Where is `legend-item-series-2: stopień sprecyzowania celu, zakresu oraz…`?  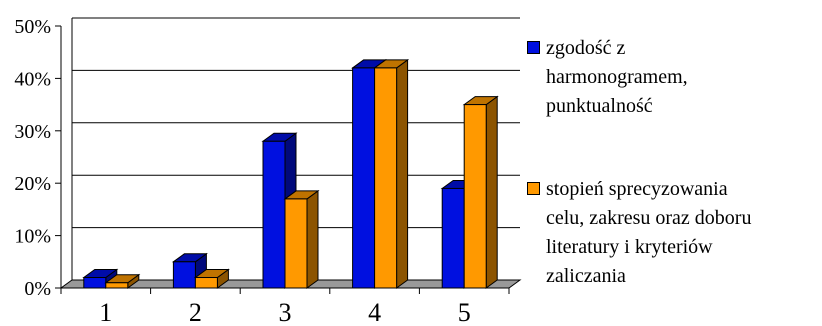 legend-item-series-2: stopień sprecyzowania celu, zakresu oraz… is located at coordinates (671, 233).